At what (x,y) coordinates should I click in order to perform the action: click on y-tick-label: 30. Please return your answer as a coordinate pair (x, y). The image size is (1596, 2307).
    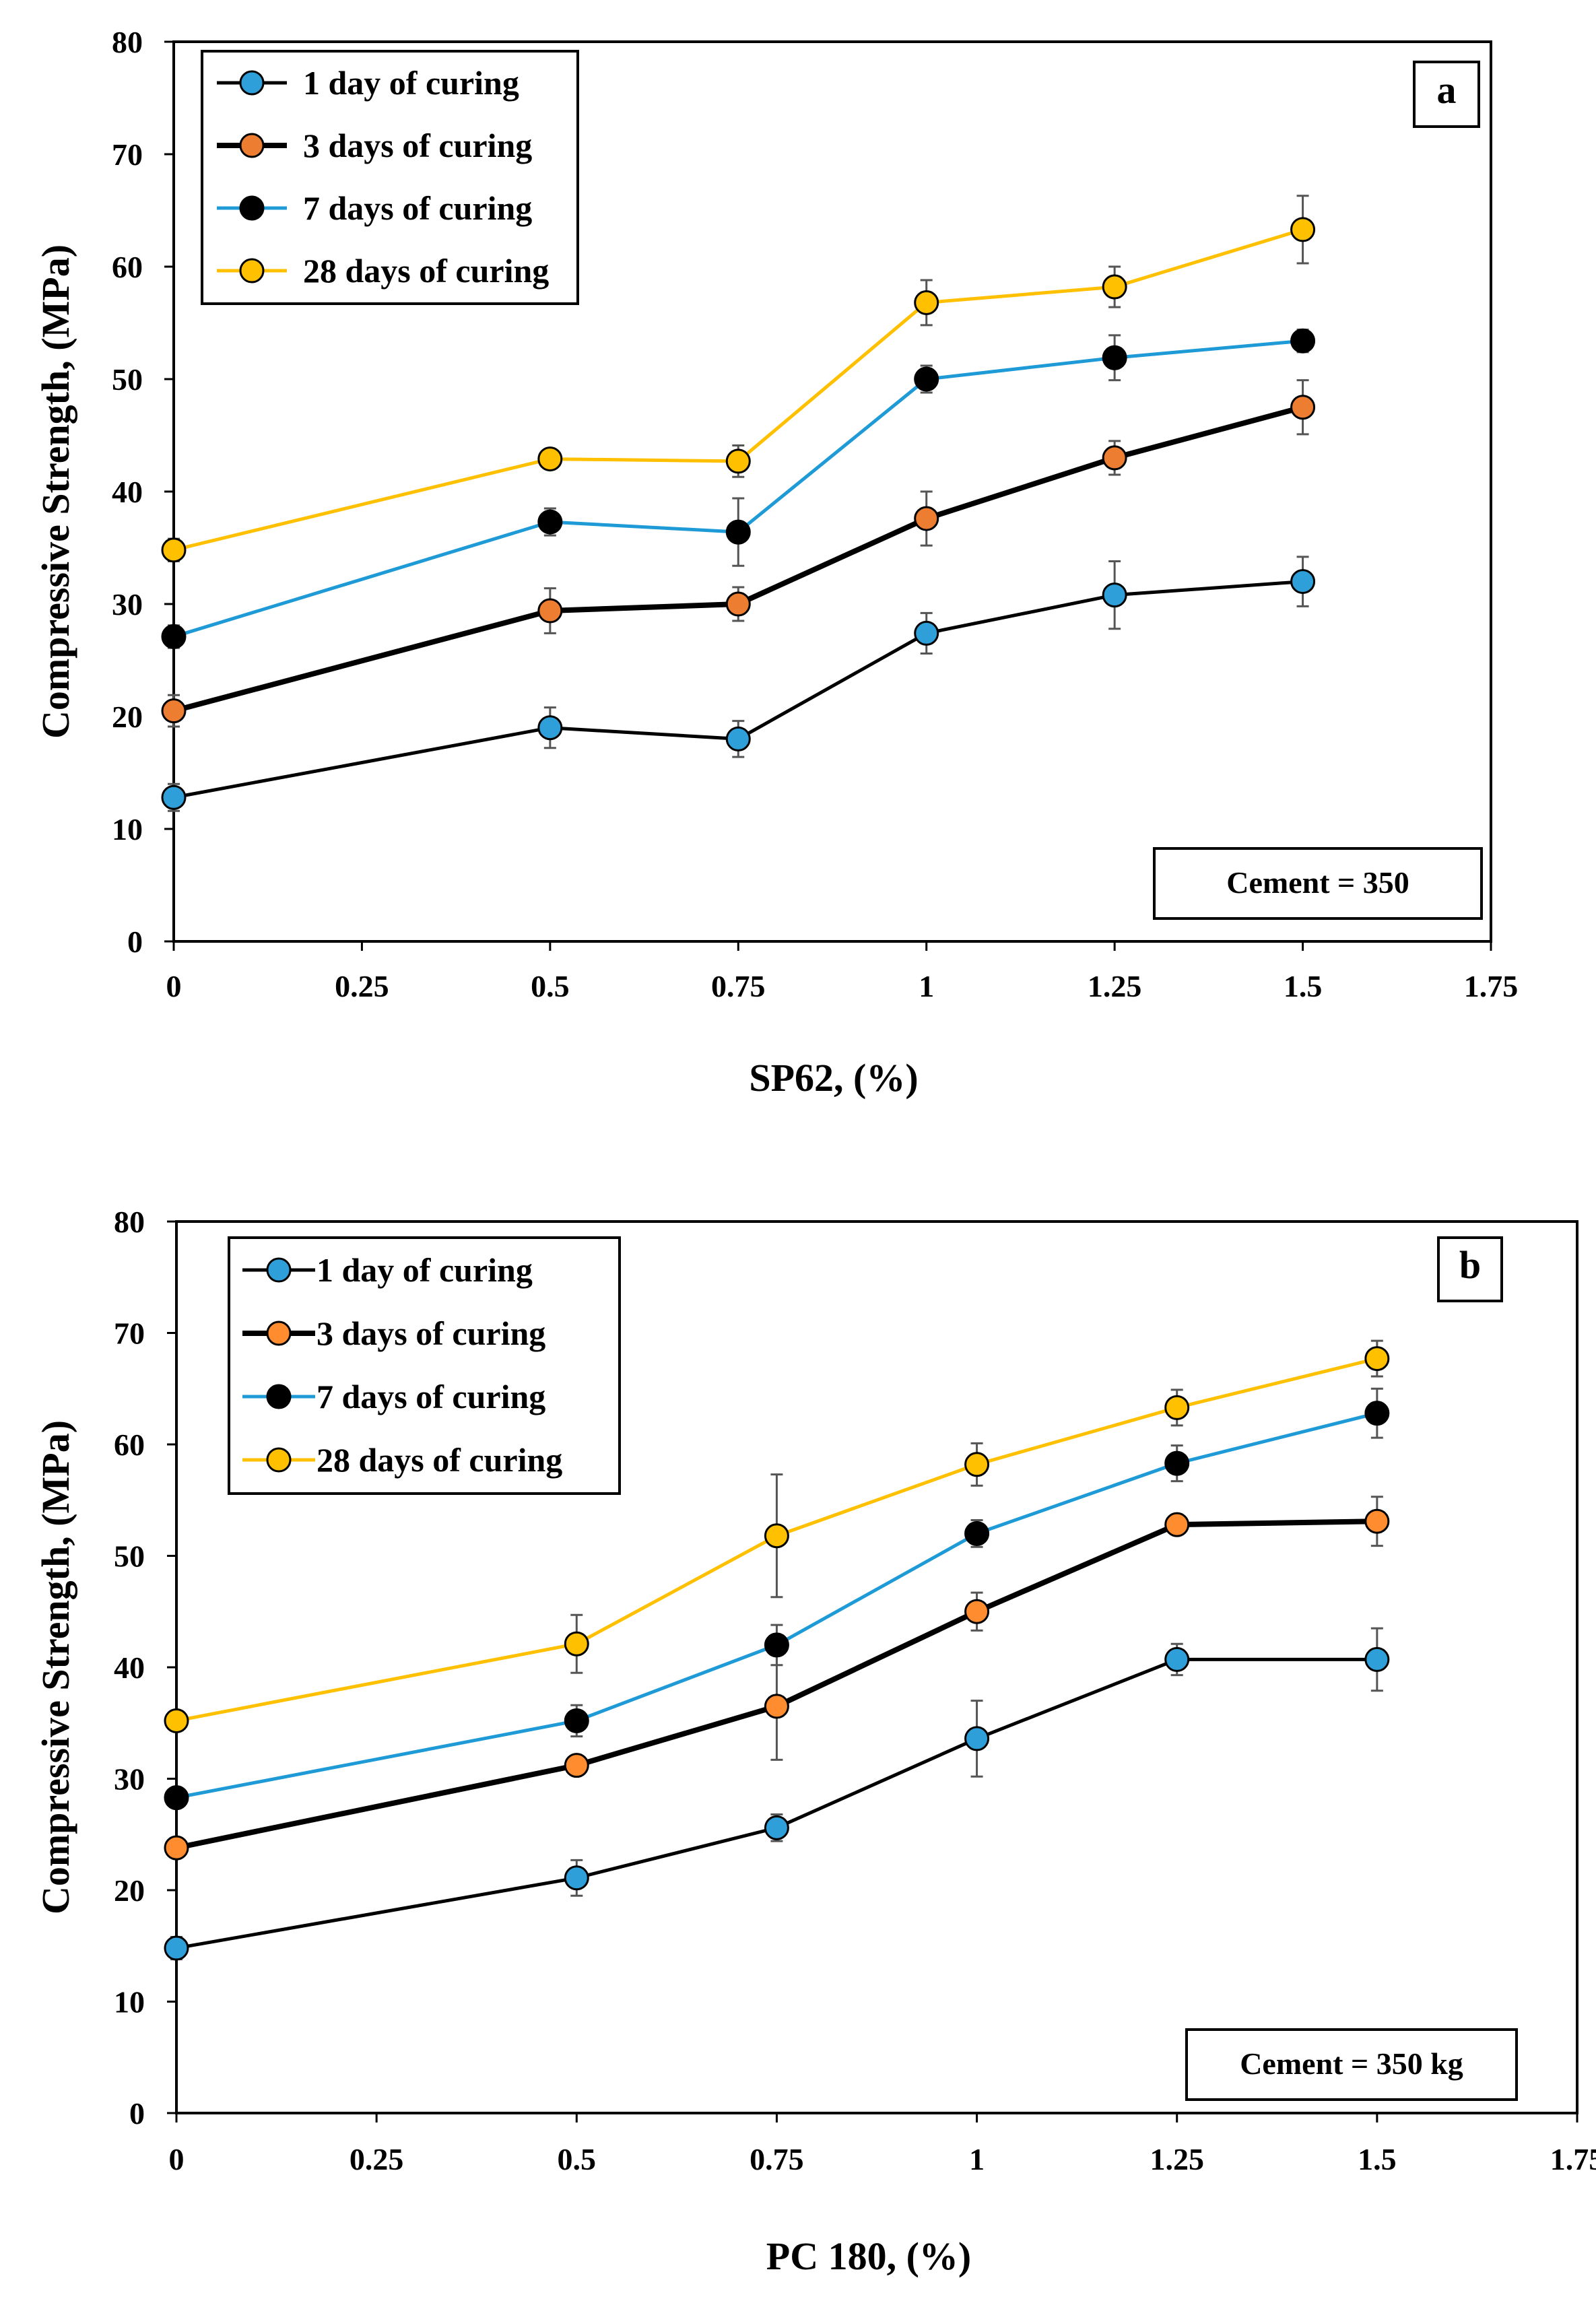
    Looking at the image, I should click on (127, 604).